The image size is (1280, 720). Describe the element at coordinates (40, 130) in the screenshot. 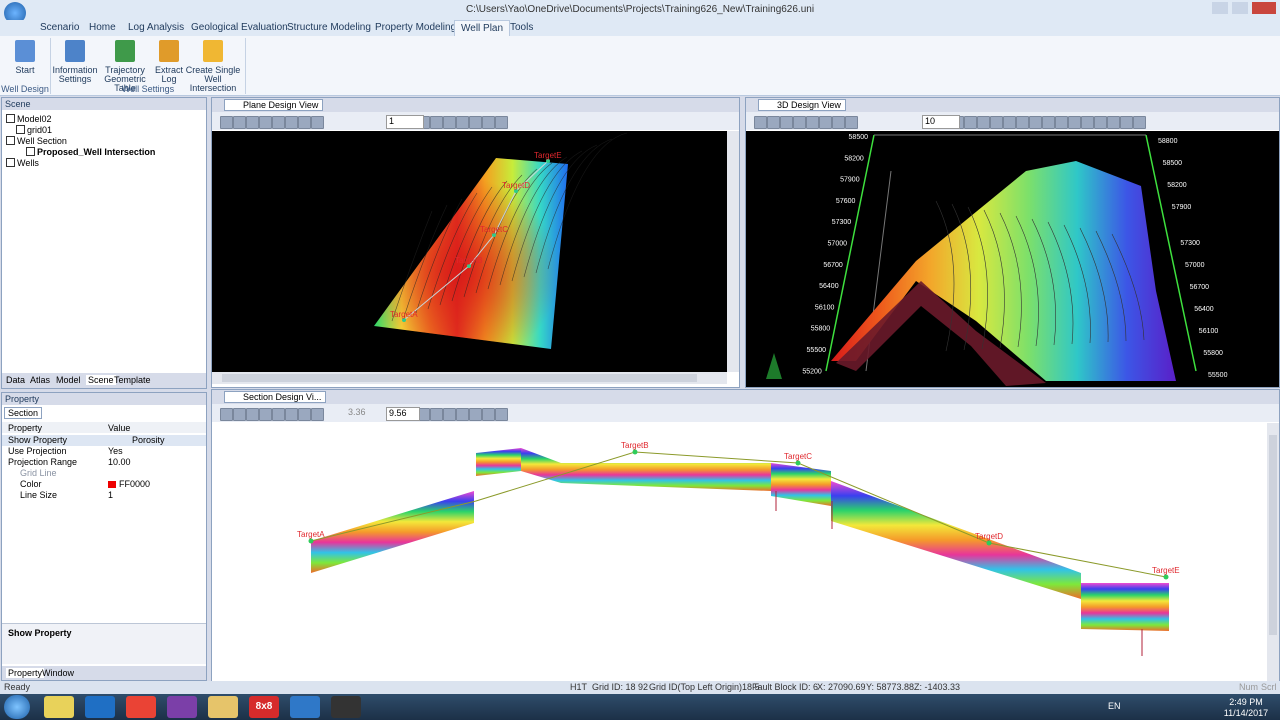

I see `tree-label: grid01` at that location.